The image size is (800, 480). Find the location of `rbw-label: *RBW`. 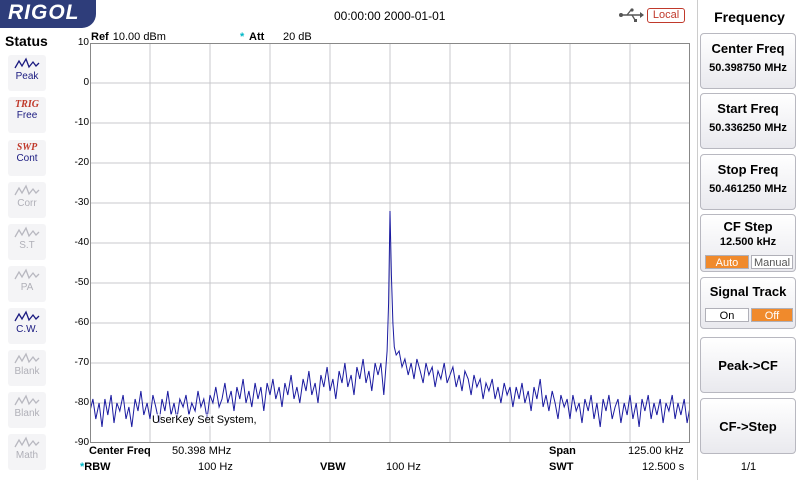

rbw-label: *RBW is located at coordinates (95, 467).